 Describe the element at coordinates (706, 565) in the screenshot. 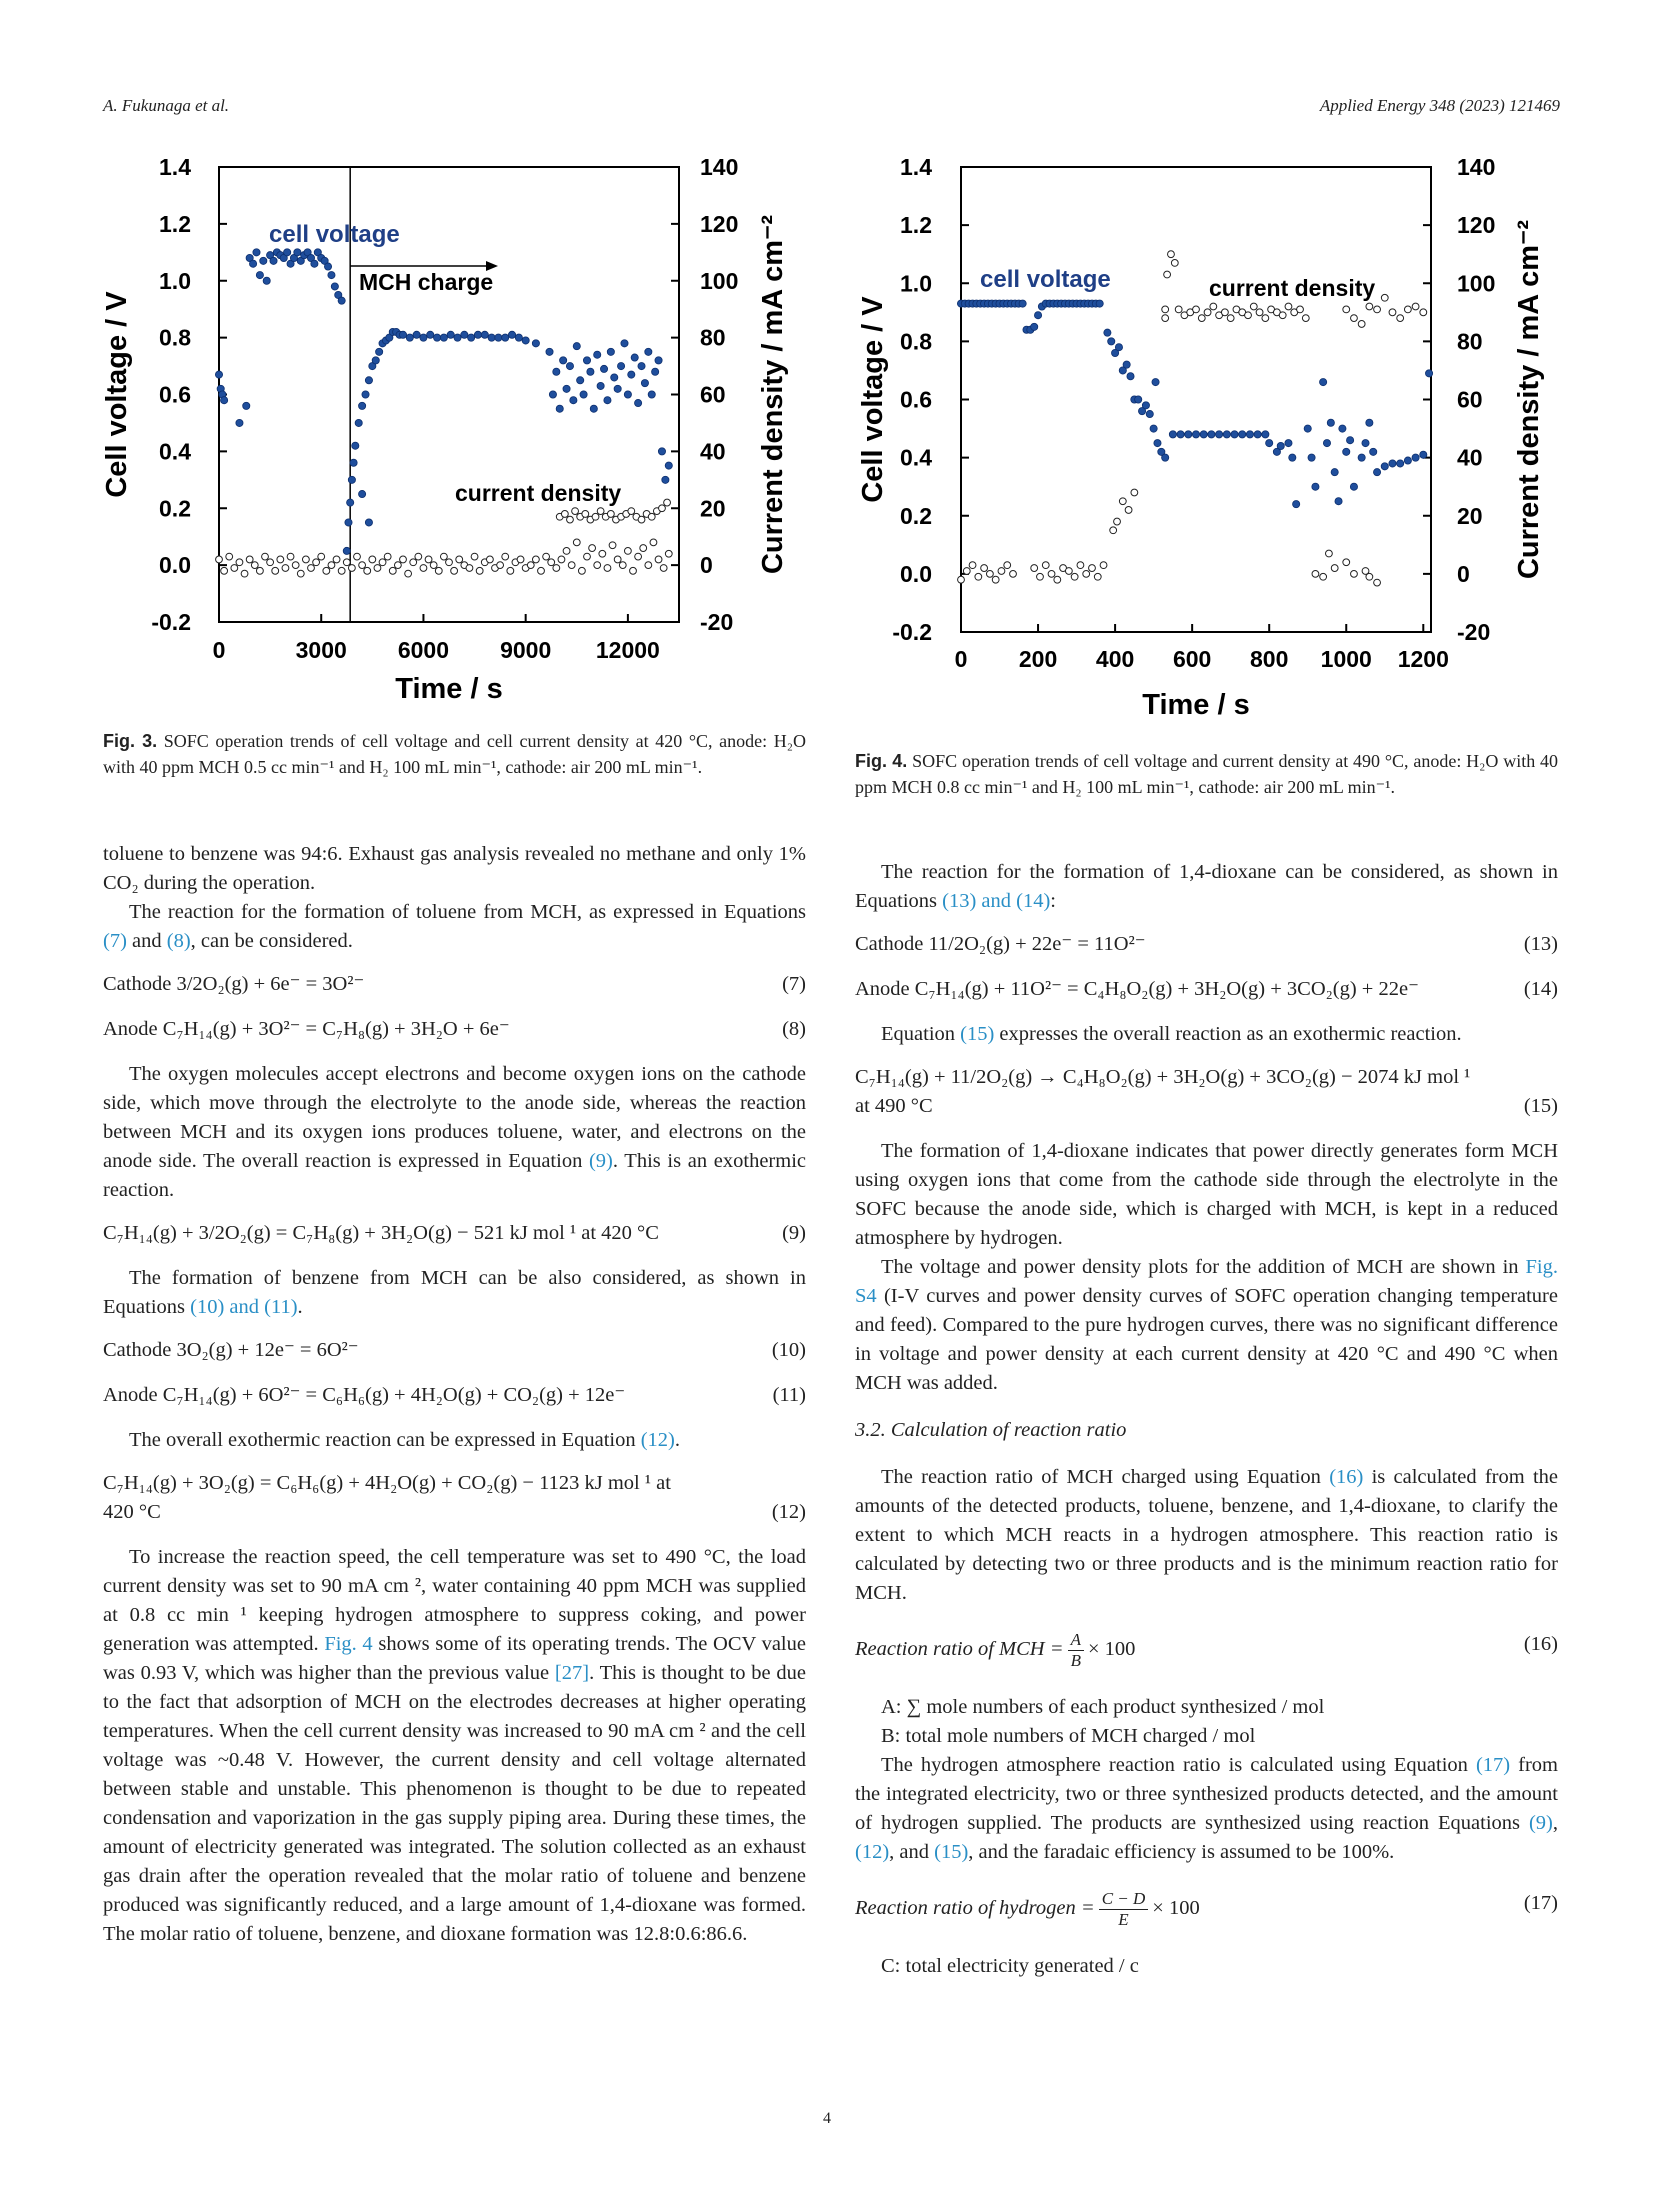

I see `y2-tick-label: 0` at that location.